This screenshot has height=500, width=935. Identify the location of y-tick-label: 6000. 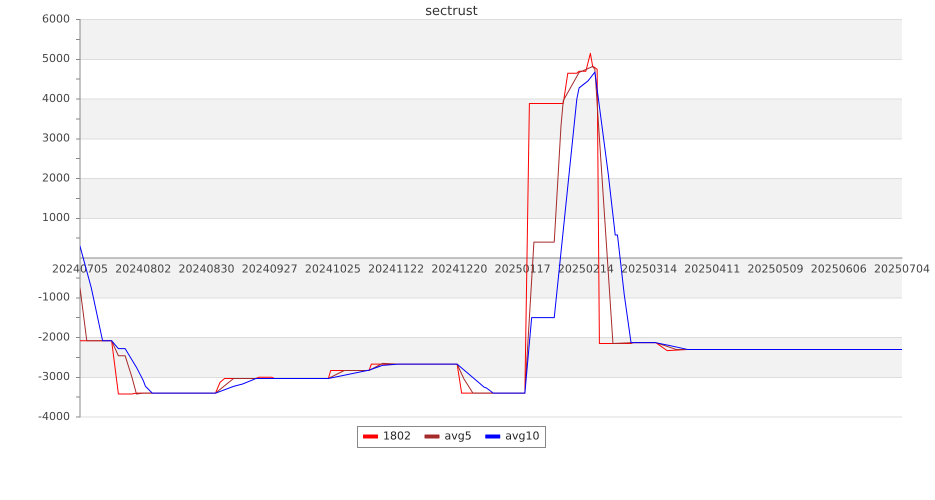
(56, 19).